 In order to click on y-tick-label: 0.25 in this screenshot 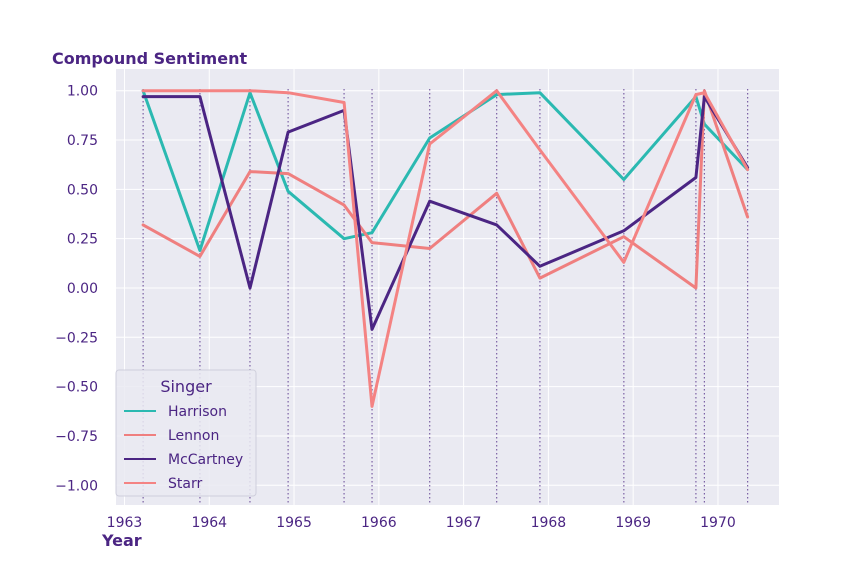, I will do `click(82, 240)`.